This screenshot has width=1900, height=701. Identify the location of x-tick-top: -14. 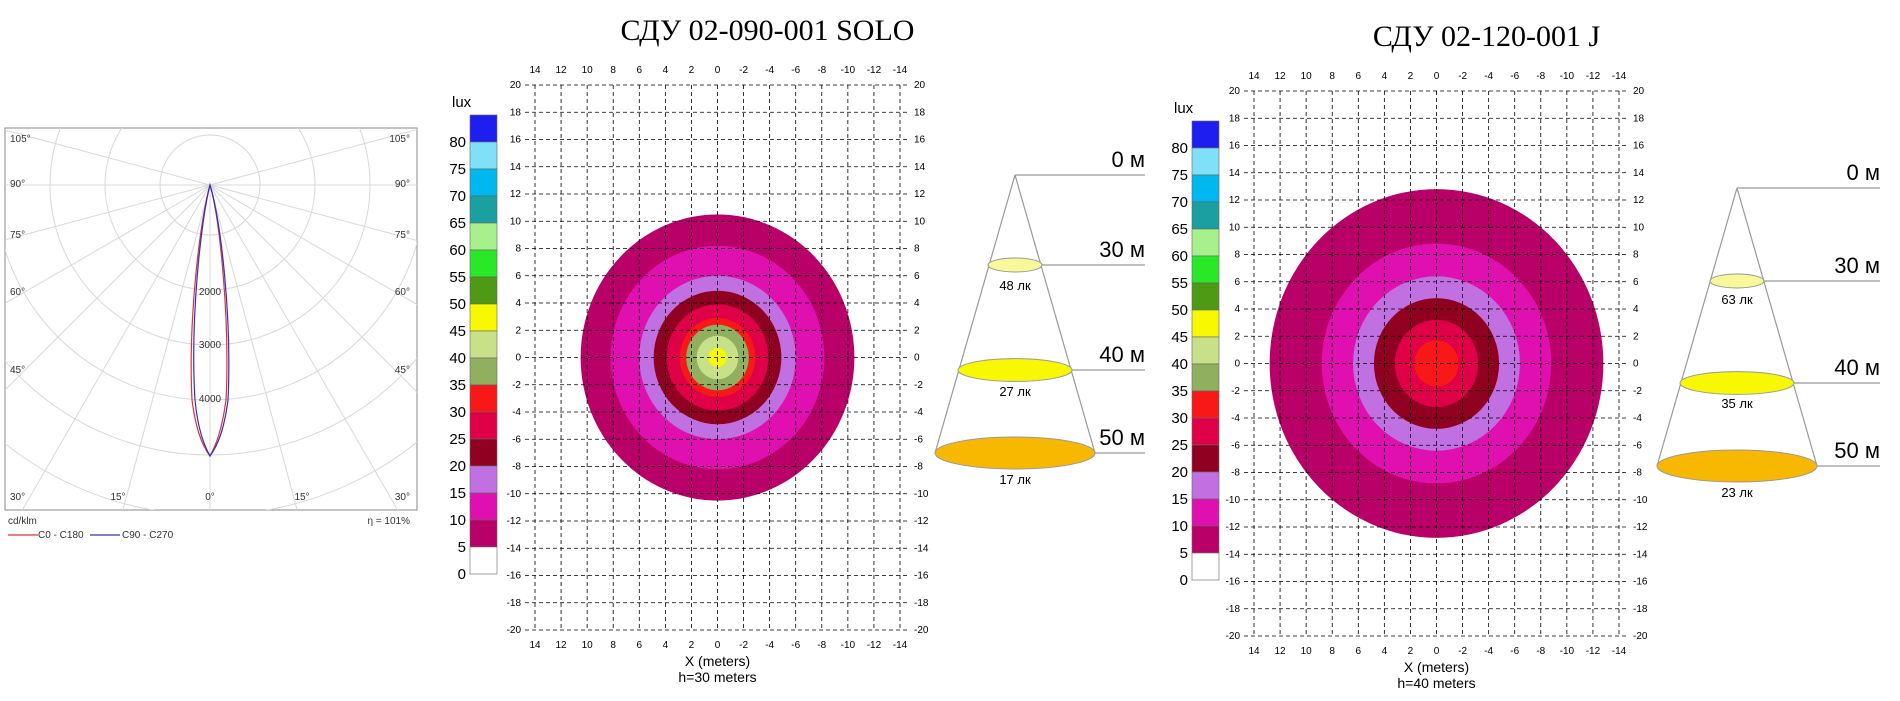
(1619, 76).